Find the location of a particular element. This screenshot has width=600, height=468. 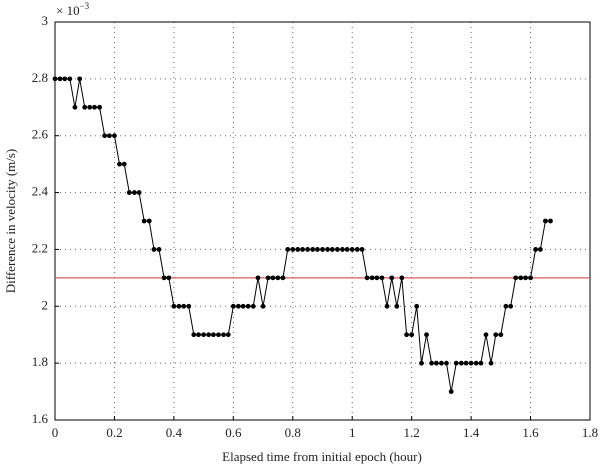

x-tick-label: 0.4 is located at coordinates (174, 432).